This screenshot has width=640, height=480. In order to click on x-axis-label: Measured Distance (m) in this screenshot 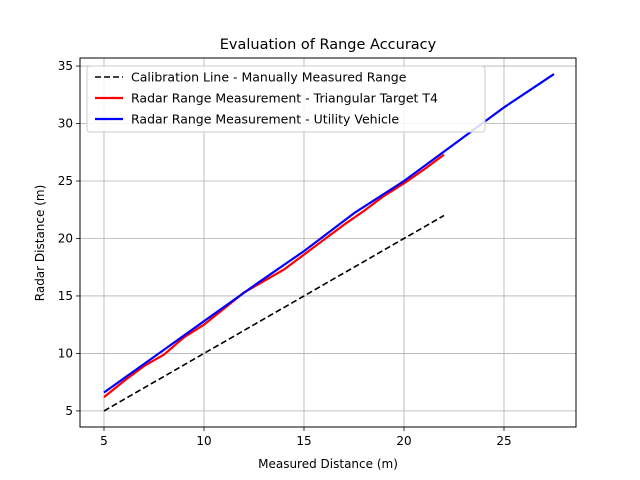, I will do `click(328, 464)`.